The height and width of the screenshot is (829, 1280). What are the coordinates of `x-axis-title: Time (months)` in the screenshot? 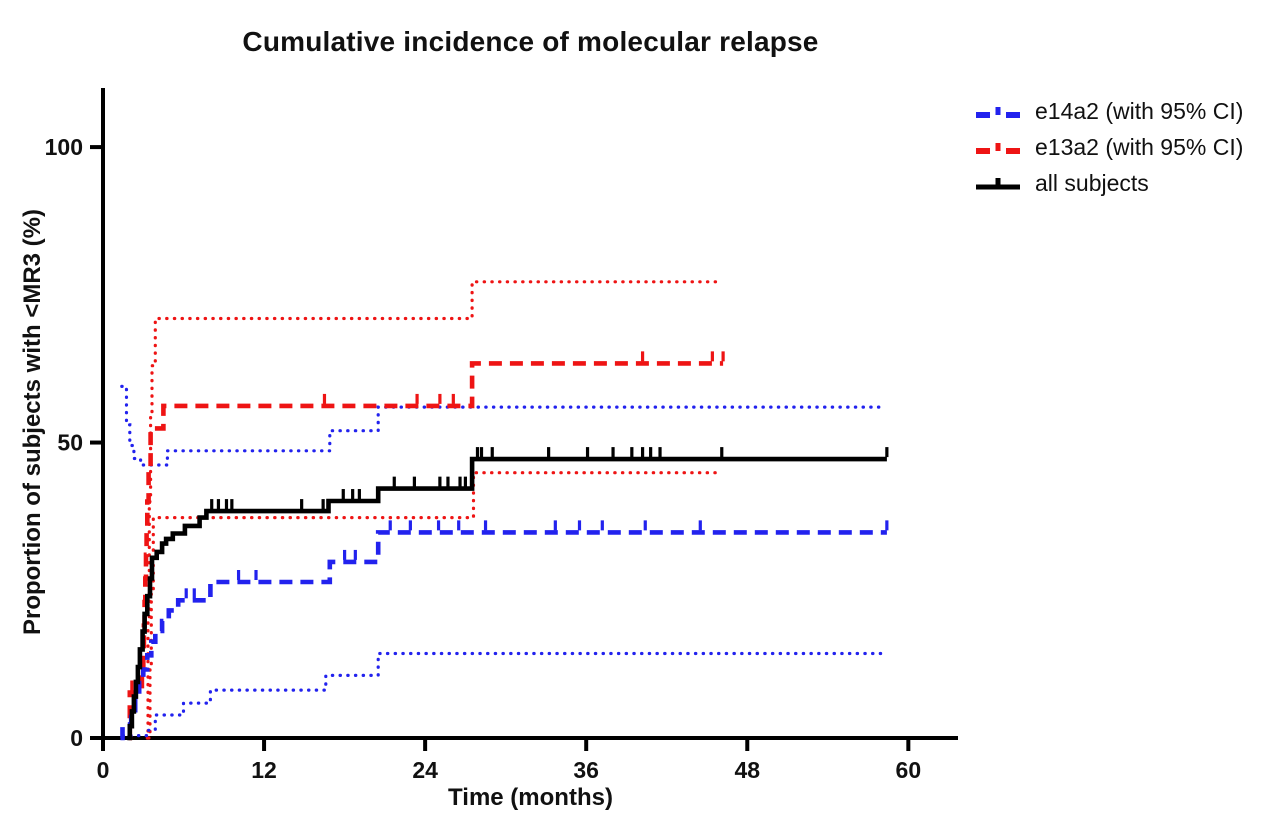 It's located at (530, 797).